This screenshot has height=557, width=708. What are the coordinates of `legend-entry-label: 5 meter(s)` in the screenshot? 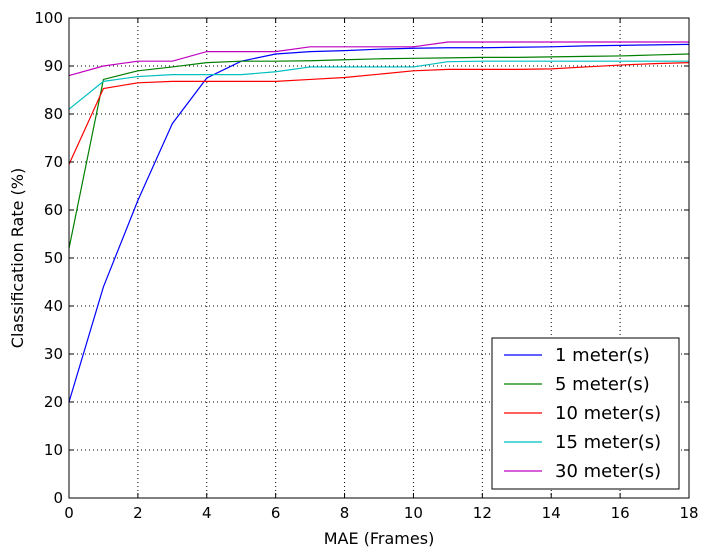 It's located at (602, 384).